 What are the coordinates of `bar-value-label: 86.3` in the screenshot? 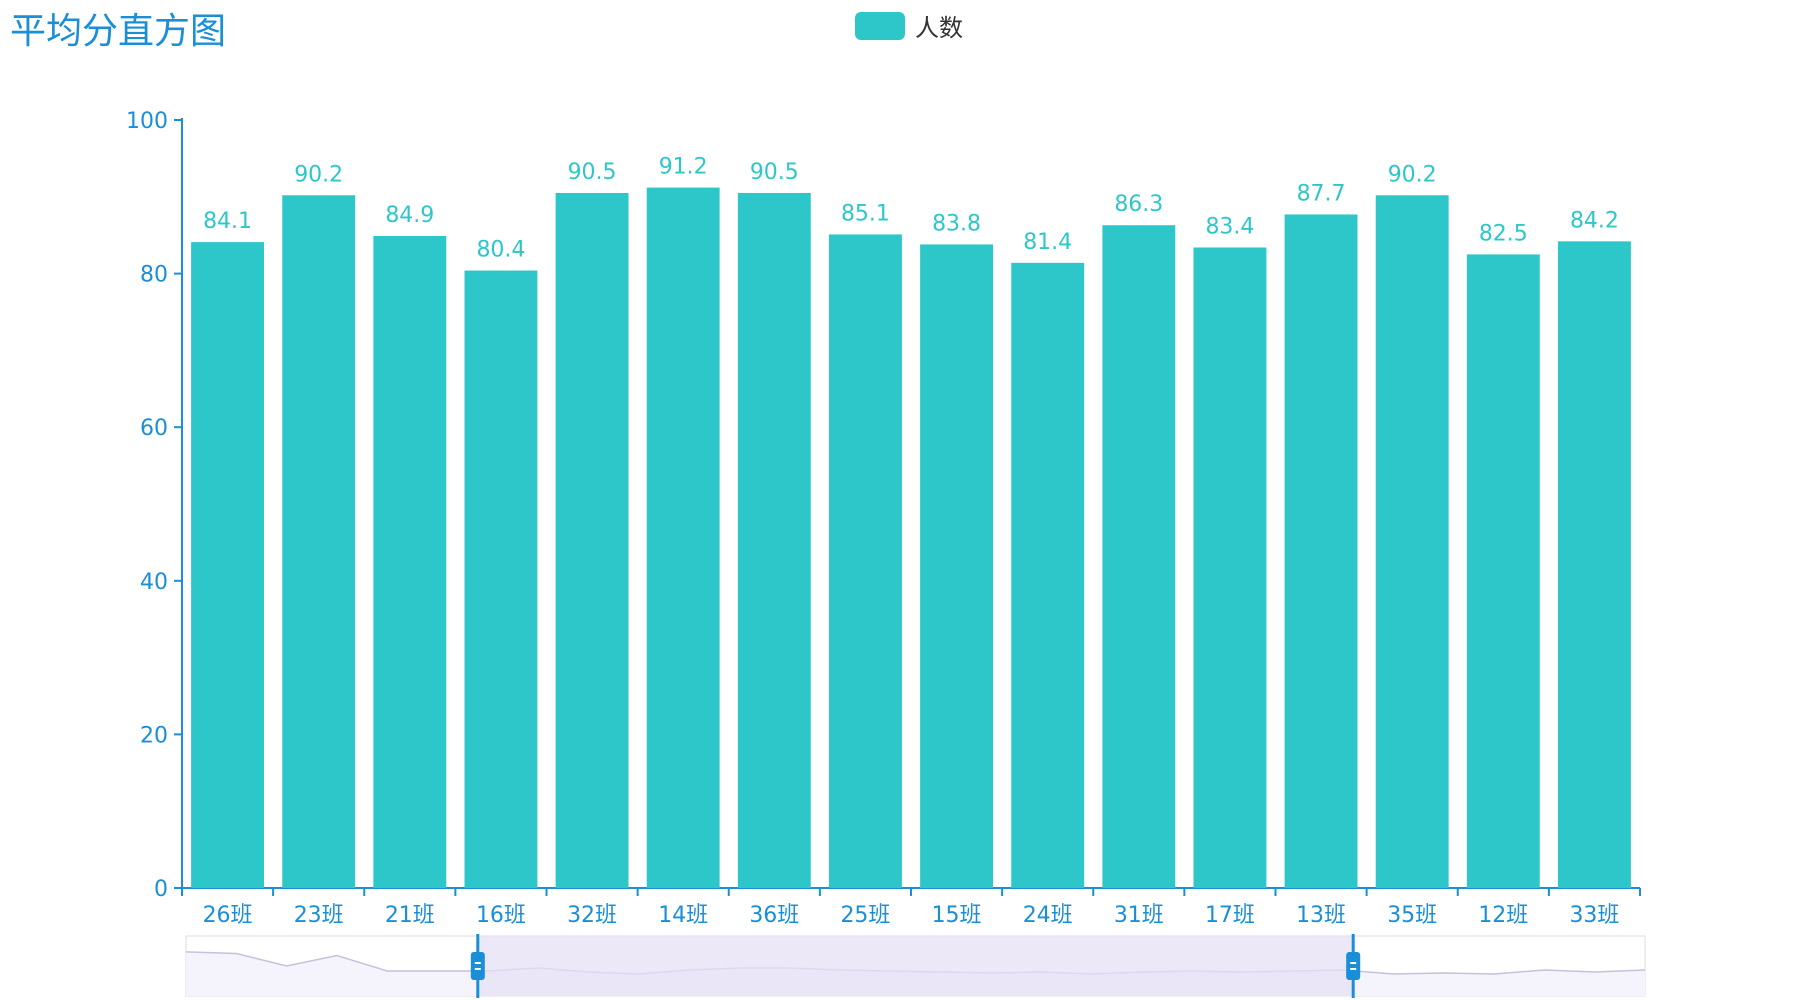 It's located at (1138, 204).